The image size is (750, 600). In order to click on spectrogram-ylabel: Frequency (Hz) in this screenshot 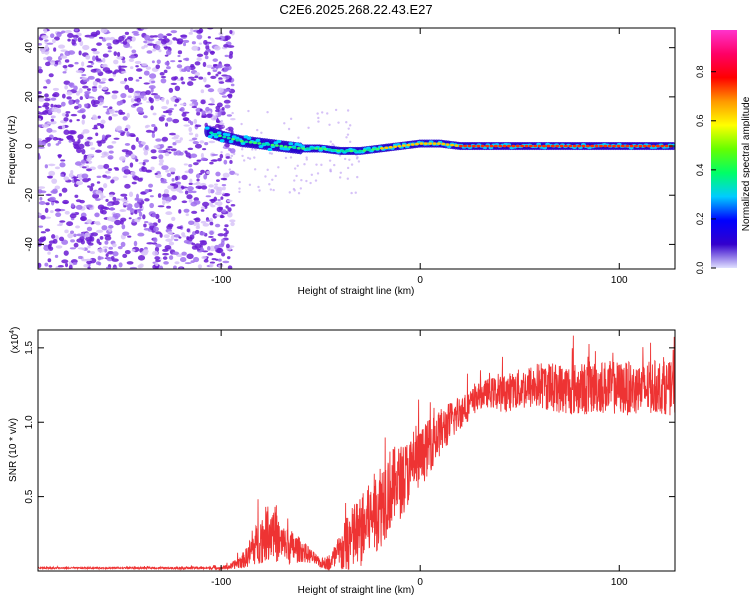, I will do `click(12, 150)`.